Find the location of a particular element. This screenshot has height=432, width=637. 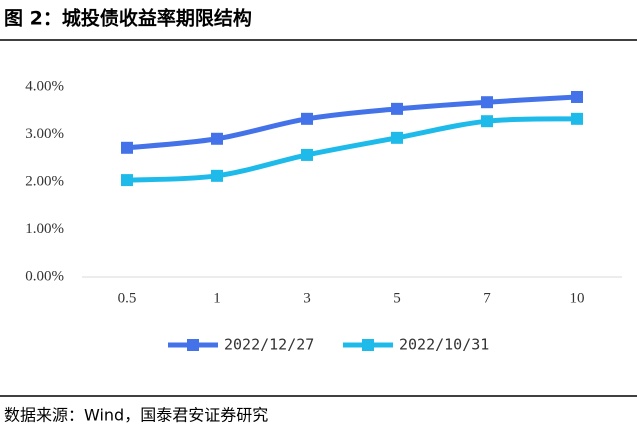

source-note: 数据来源：Wind，国泰君安证券研究 is located at coordinates (136, 415).